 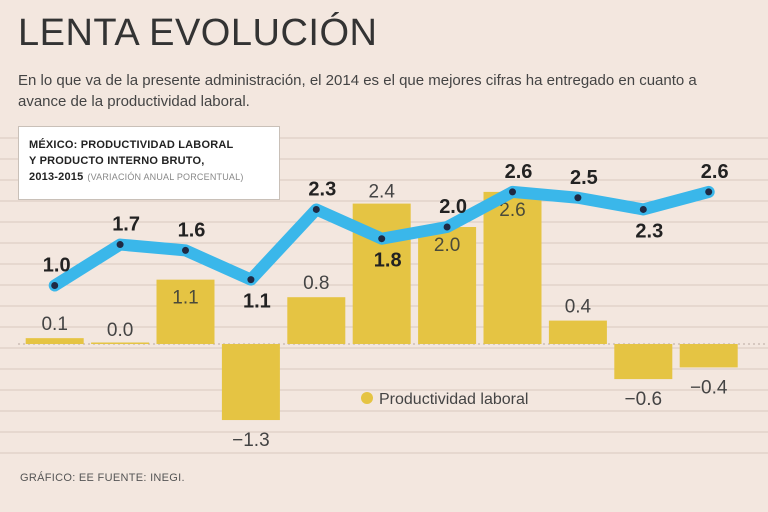 What do you see at coordinates (192, 230) in the screenshot?
I see `line-value-label: 1.6` at bounding box center [192, 230].